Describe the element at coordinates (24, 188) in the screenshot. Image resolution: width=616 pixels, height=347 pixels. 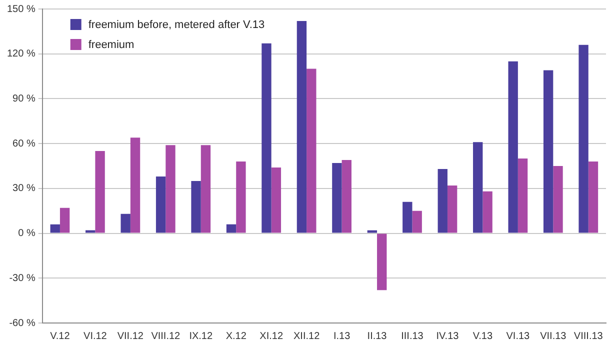
I see `y-tick-label: 30 %` at that location.